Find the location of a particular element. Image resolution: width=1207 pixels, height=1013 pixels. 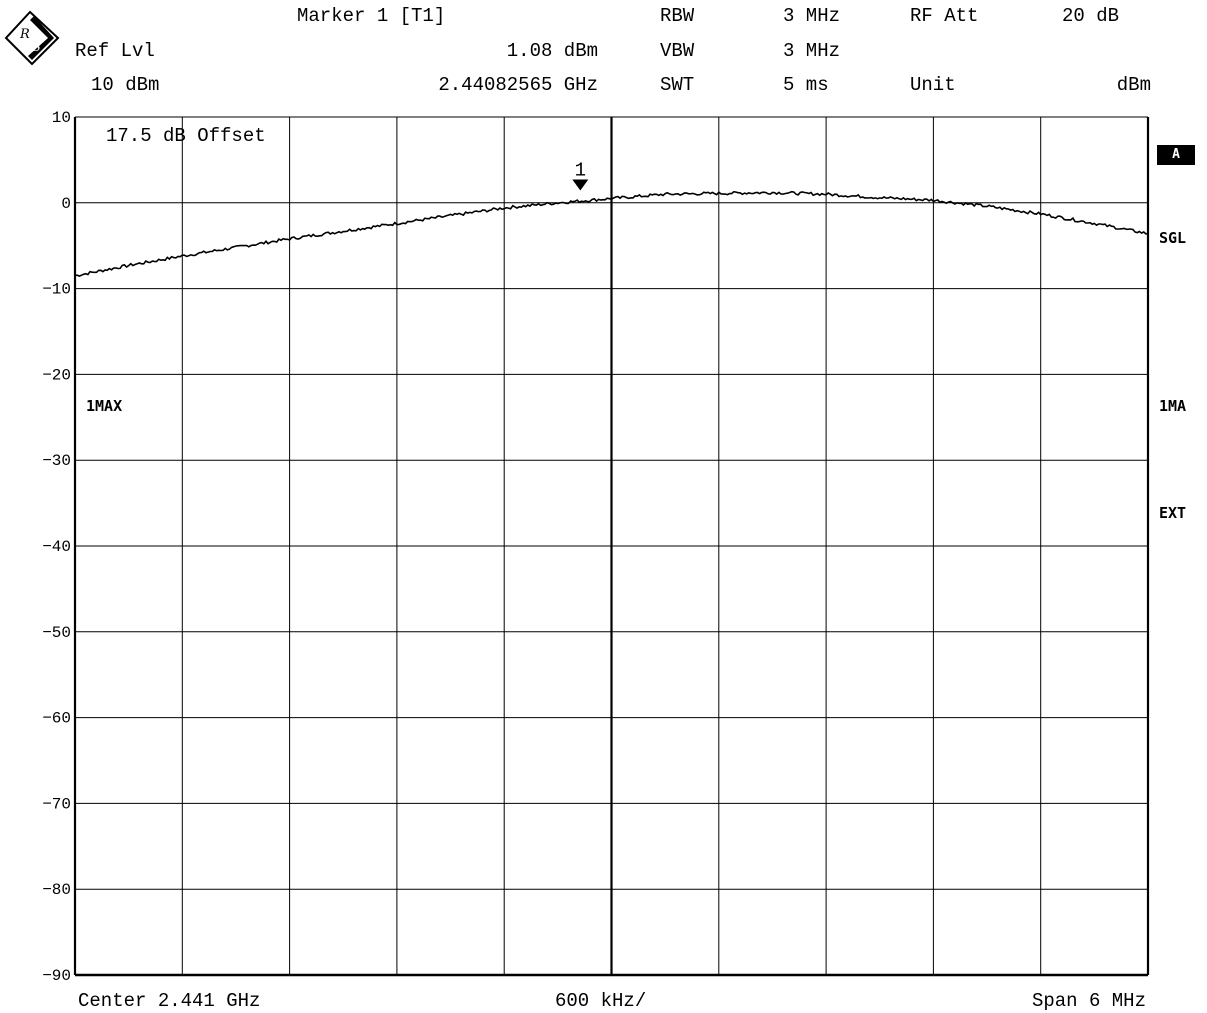

y-tick-label: −50 is located at coordinates (56, 633).